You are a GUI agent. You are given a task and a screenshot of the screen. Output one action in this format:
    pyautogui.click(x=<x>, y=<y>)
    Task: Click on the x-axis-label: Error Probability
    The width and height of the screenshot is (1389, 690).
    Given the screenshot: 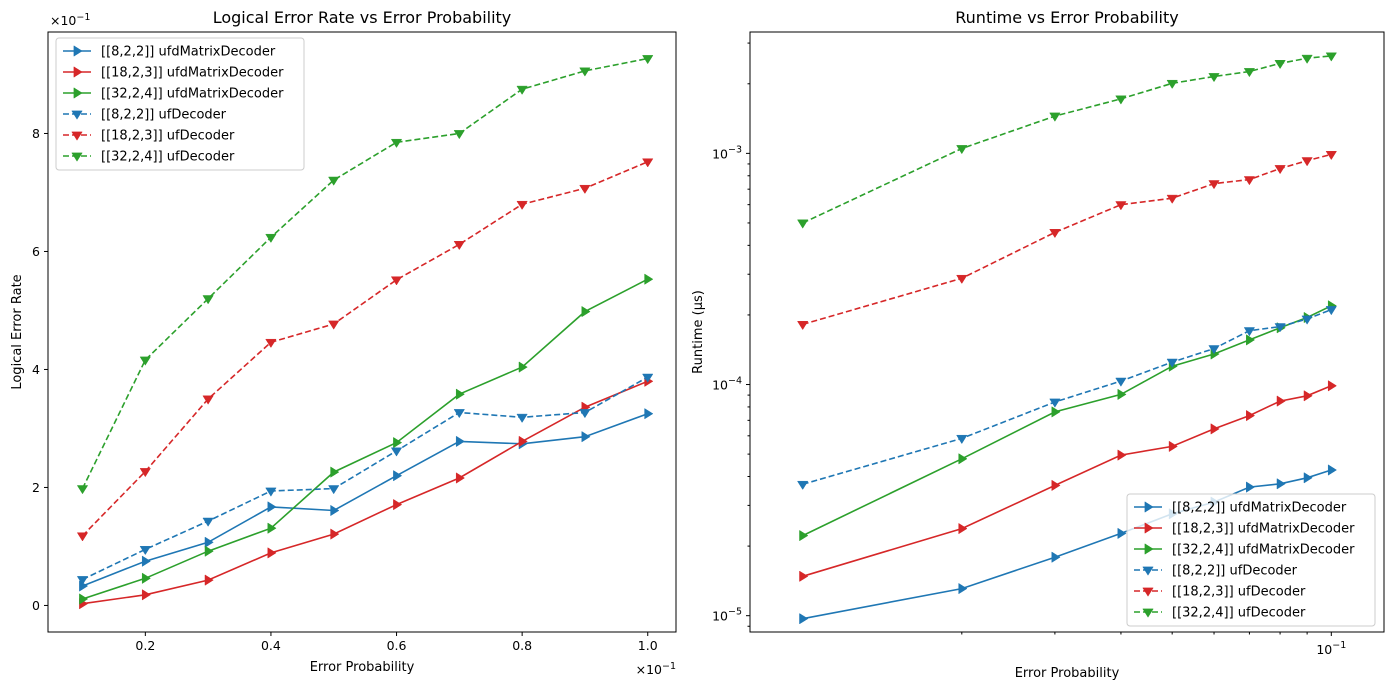 What is the action you would take?
    pyautogui.click(x=362, y=667)
    